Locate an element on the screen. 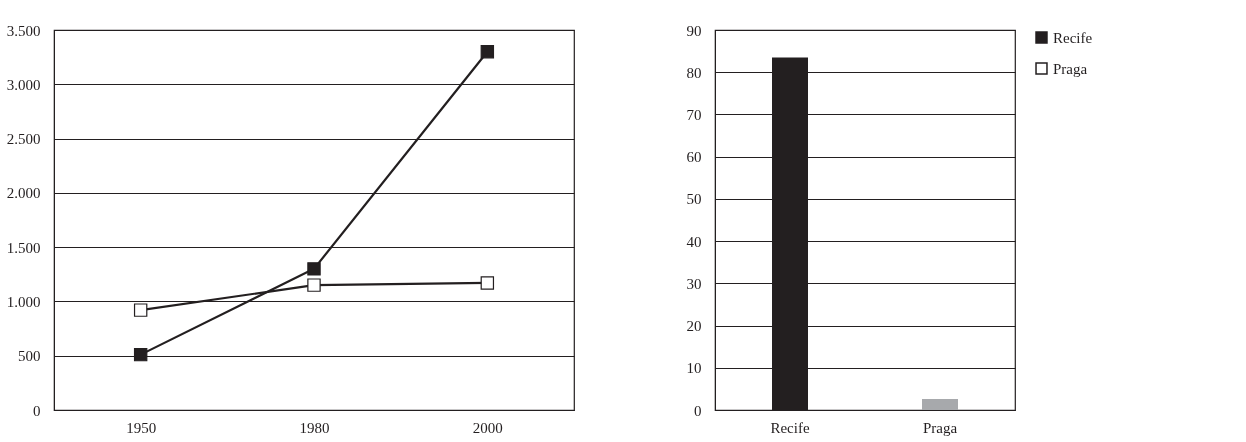 The width and height of the screenshot is (1246, 442). y-tick-label: 1.500 is located at coordinates (23, 247).